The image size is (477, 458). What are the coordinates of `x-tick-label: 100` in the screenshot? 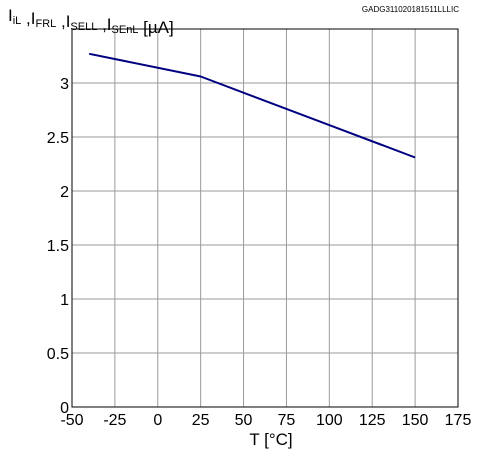 It's located at (329, 420).